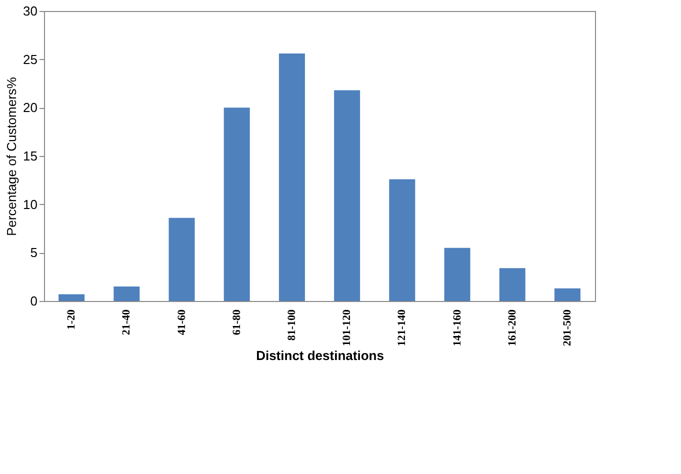 Image resolution: width=681 pixels, height=474 pixels. I want to click on x-axis-title: Distinct destinations, so click(320, 356).